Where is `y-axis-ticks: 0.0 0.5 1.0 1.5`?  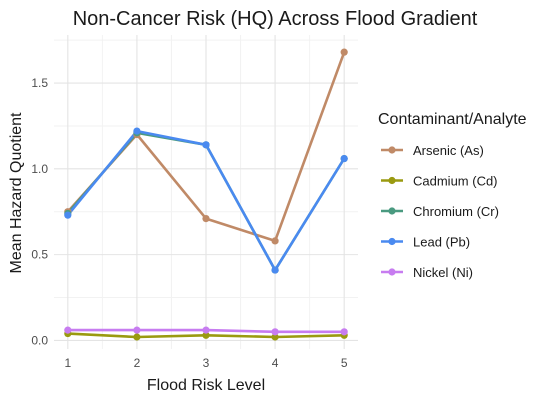
y-axis-ticks: 0.0 0.5 1.0 1.5 is located at coordinates (39, 211).